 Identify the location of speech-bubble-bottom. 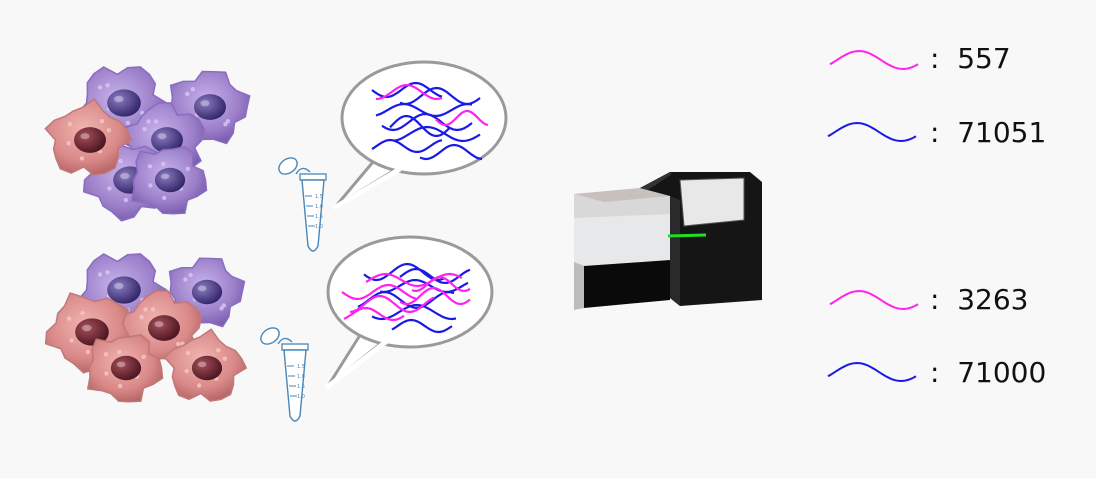
(409, 312).